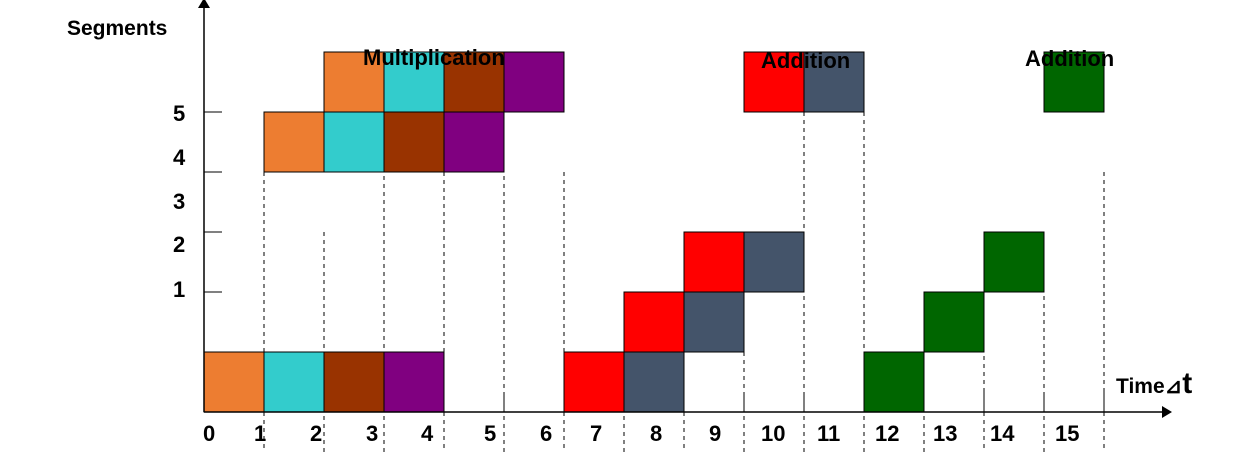 This screenshot has width=1249, height=452. What do you see at coordinates (117, 28) in the screenshot?
I see `y-axis-title: Segments` at bounding box center [117, 28].